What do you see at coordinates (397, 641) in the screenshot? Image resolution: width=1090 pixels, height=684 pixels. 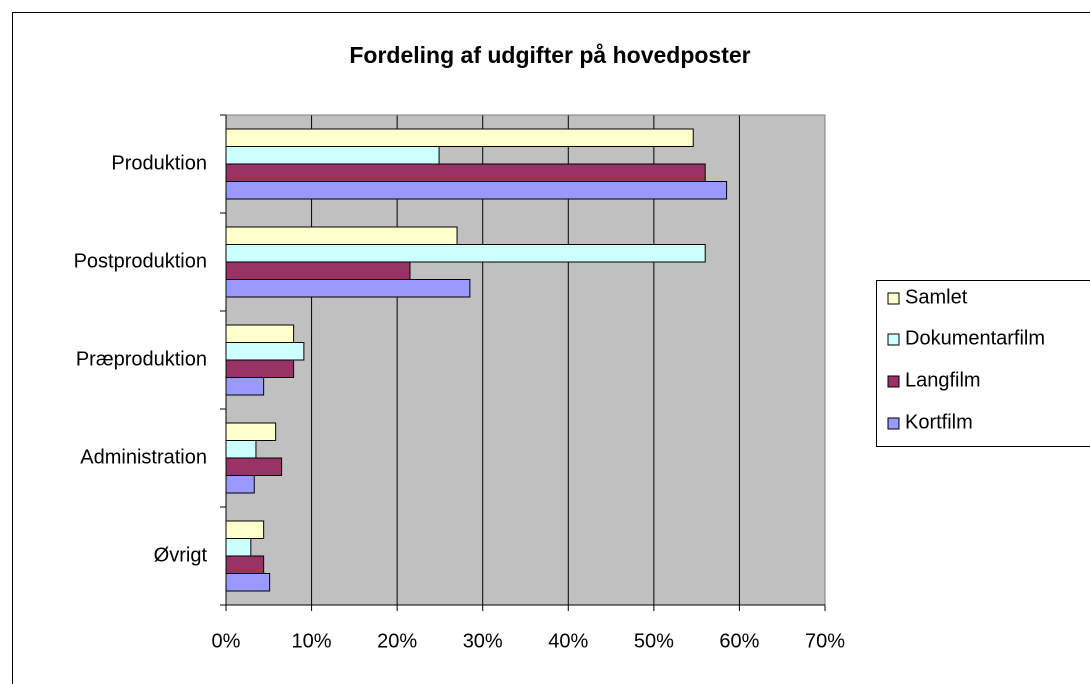 I see `x-tick-label: 20%` at bounding box center [397, 641].